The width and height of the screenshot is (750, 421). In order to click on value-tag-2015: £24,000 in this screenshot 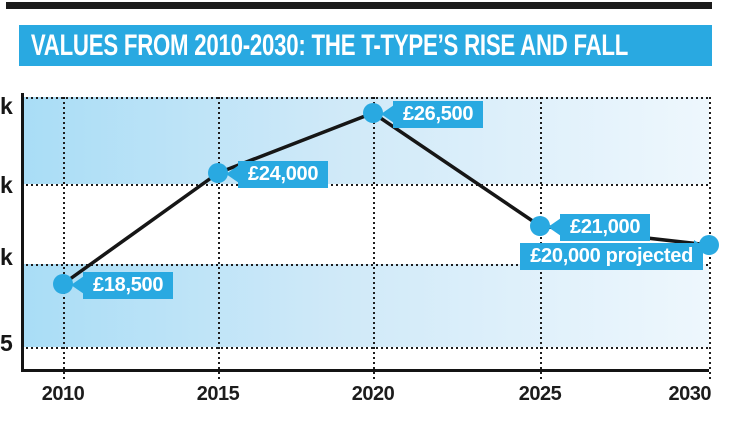, I will do `click(283, 174)`.